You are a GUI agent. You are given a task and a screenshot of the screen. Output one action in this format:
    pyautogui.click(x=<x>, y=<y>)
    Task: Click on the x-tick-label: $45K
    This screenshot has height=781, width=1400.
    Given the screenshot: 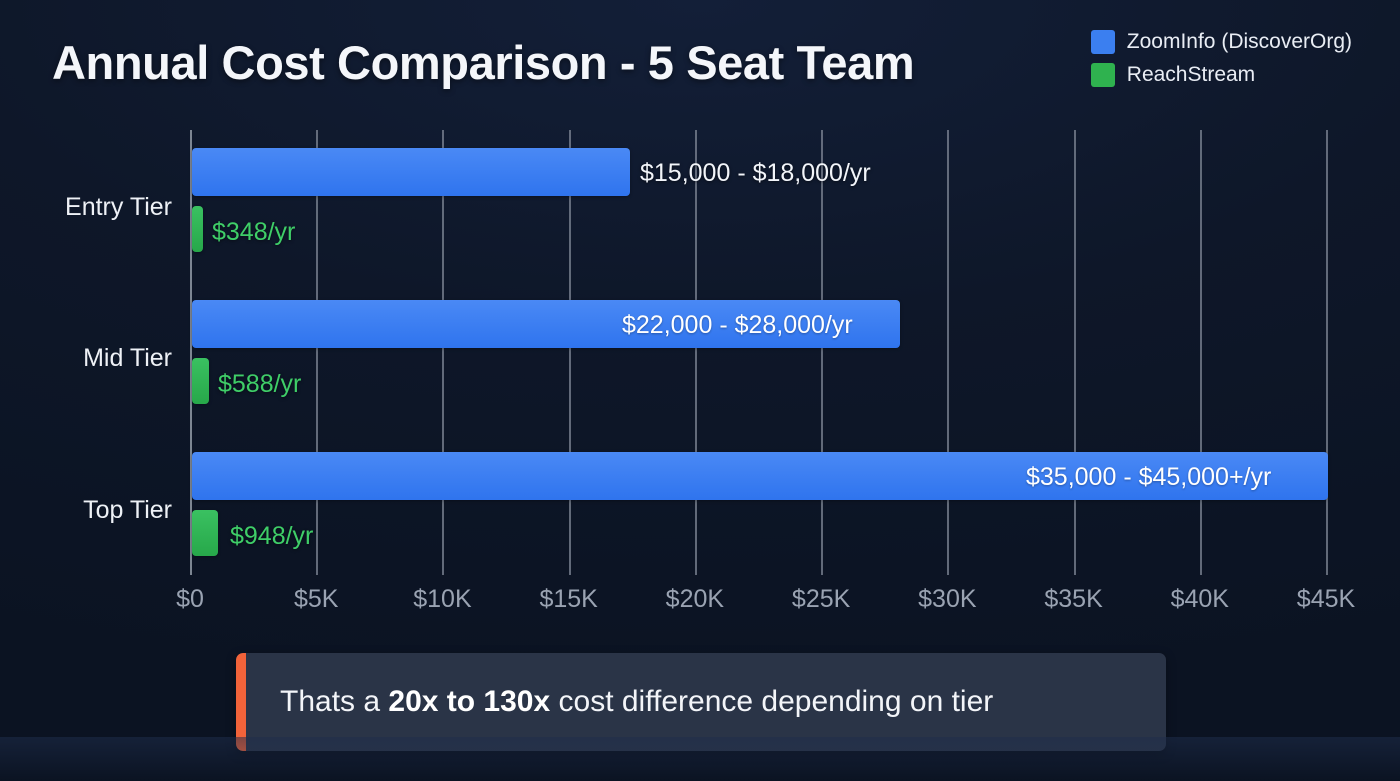 What is the action you would take?
    pyautogui.click(x=1326, y=599)
    